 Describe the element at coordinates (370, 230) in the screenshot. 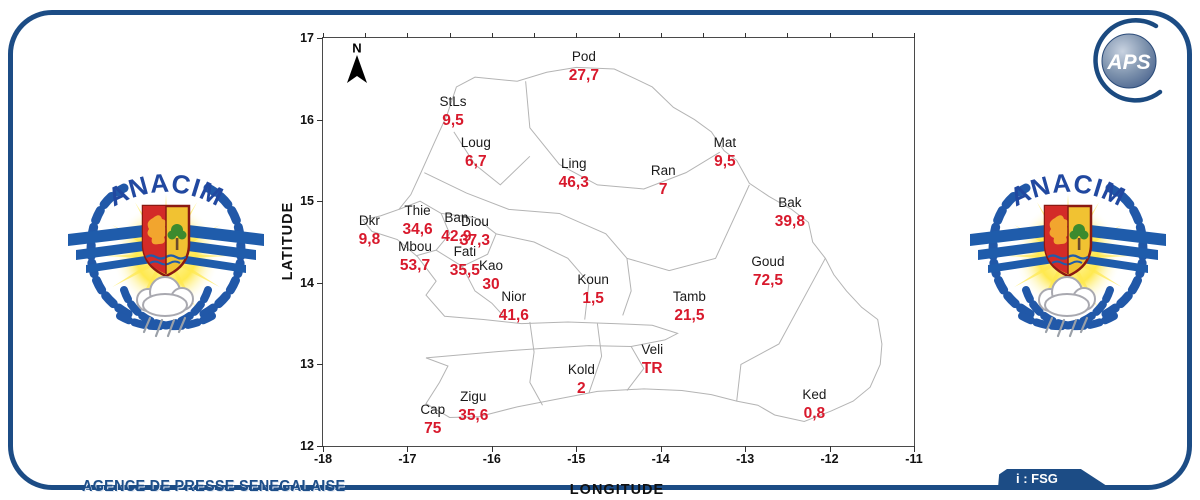

I see `station: Dkr 9,8` at that location.